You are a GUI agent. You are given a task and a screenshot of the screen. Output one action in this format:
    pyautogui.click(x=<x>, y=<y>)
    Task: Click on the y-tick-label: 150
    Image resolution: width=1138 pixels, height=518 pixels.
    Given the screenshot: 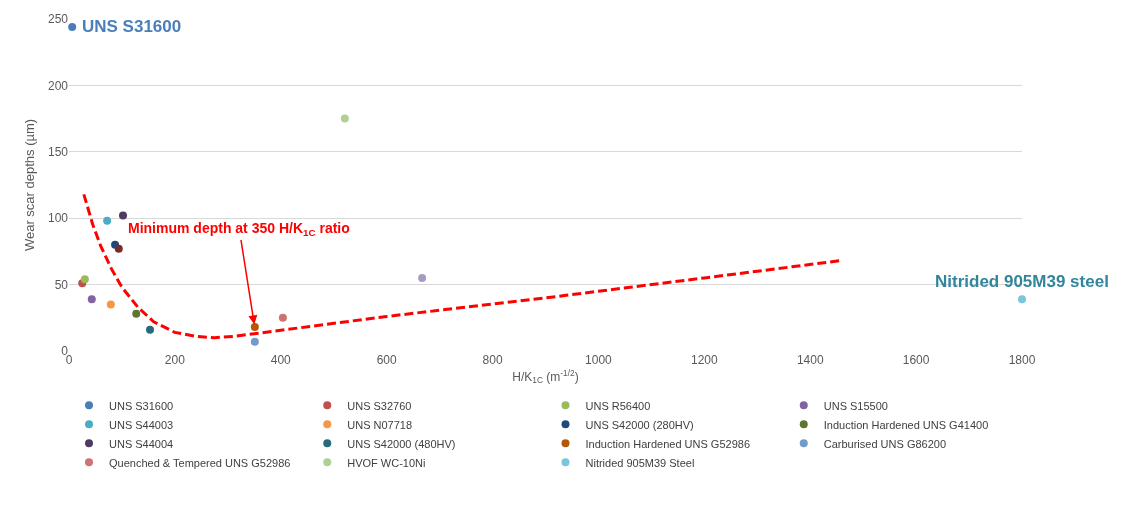 What is the action you would take?
    pyautogui.click(x=58, y=152)
    